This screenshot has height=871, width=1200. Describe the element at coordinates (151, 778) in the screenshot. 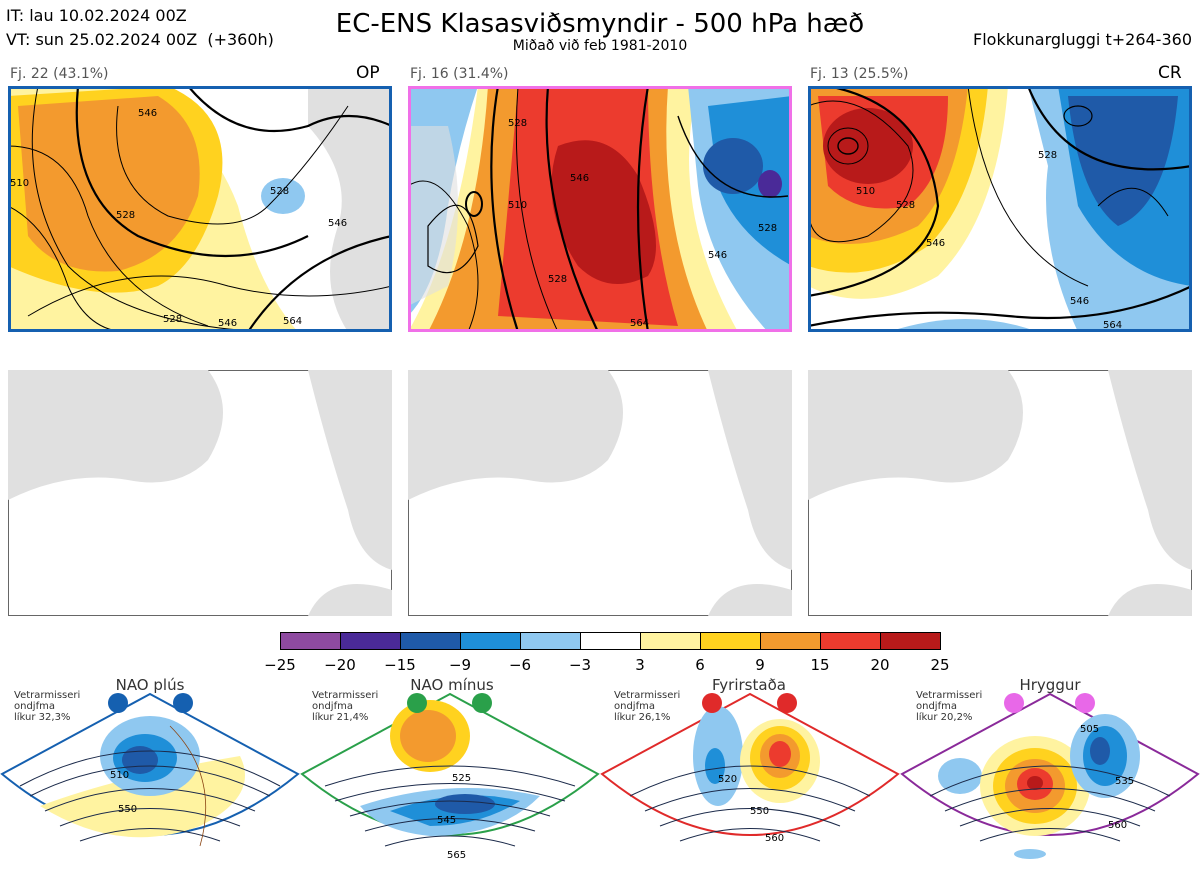

I see `regime-1-map: 510 550` at that location.